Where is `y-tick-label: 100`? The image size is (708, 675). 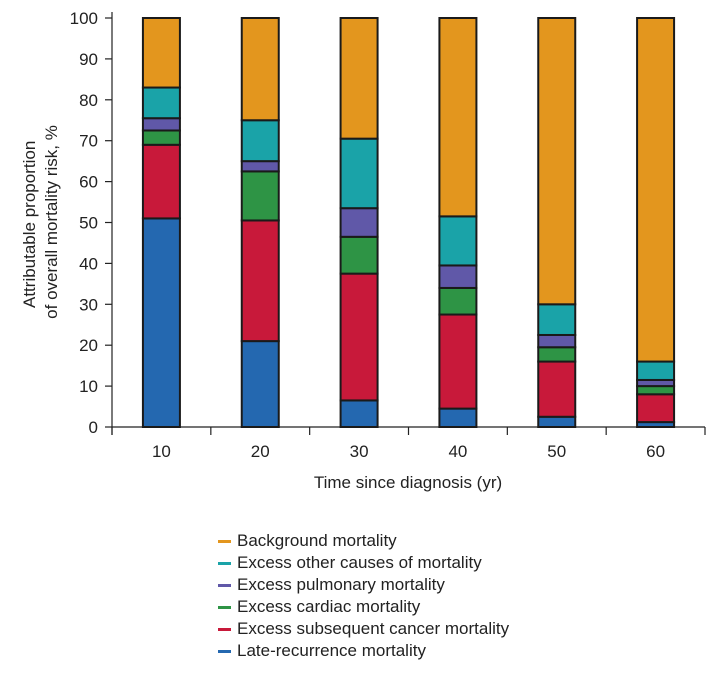
y-tick-label: 100 is located at coordinates (84, 18).